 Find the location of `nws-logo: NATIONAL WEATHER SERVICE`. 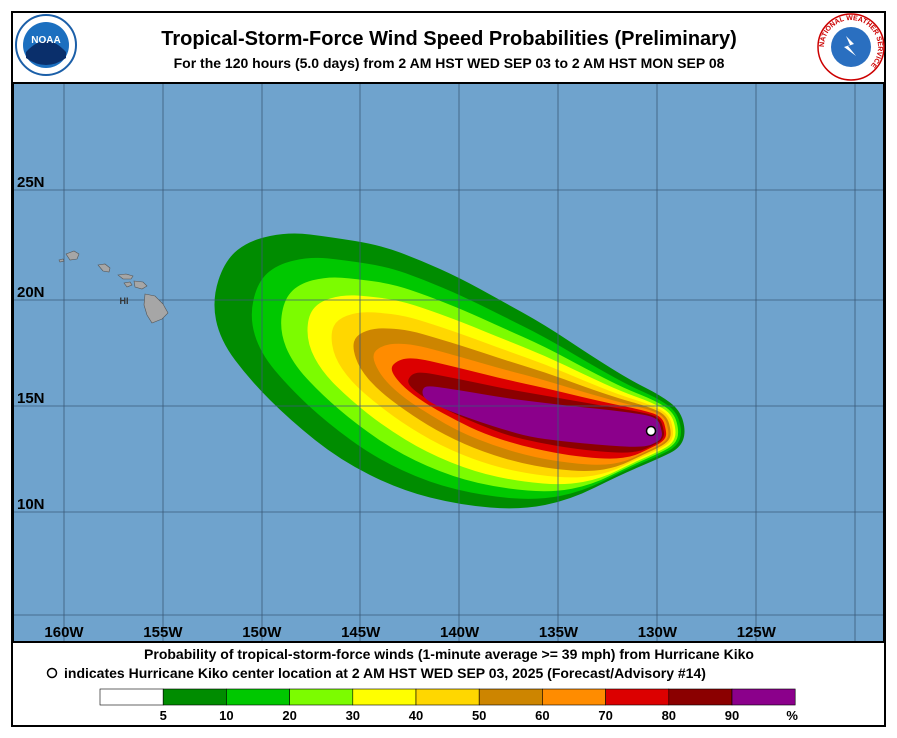

nws-logo: NATIONAL WEATHER SERVICE is located at coordinates (851, 47).